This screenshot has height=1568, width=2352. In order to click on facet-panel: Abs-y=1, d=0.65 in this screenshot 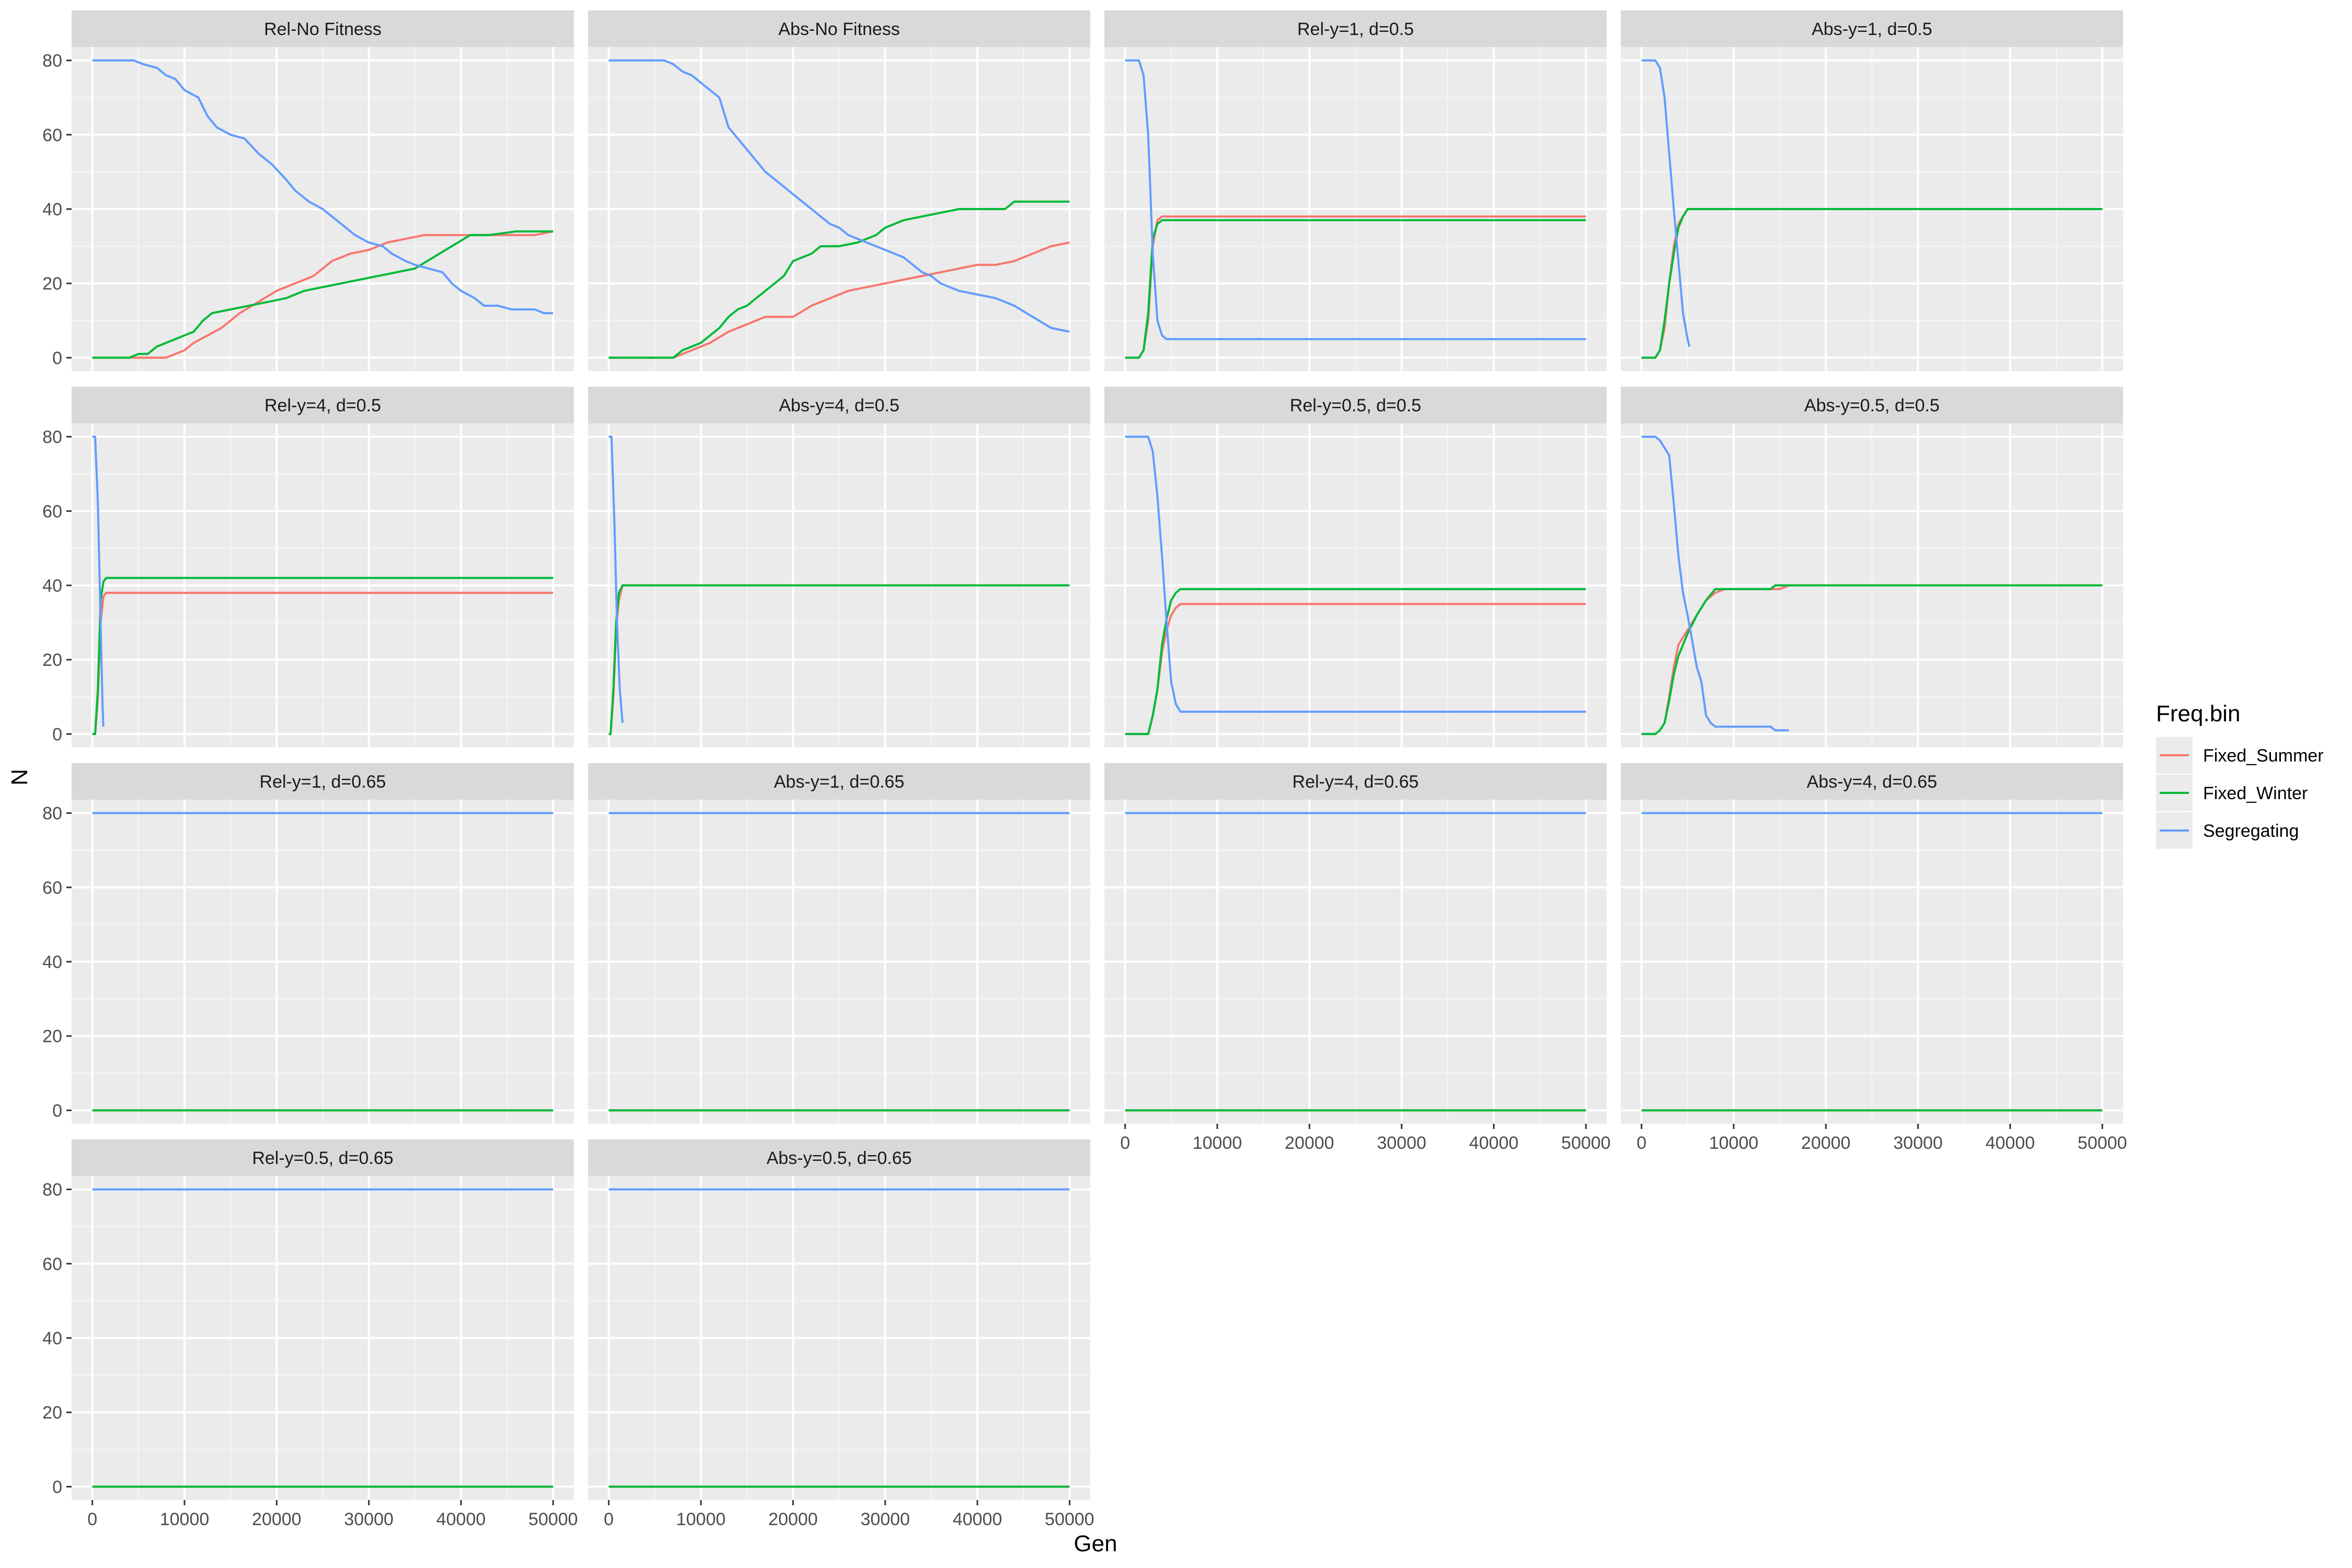, I will do `click(839, 943)`.